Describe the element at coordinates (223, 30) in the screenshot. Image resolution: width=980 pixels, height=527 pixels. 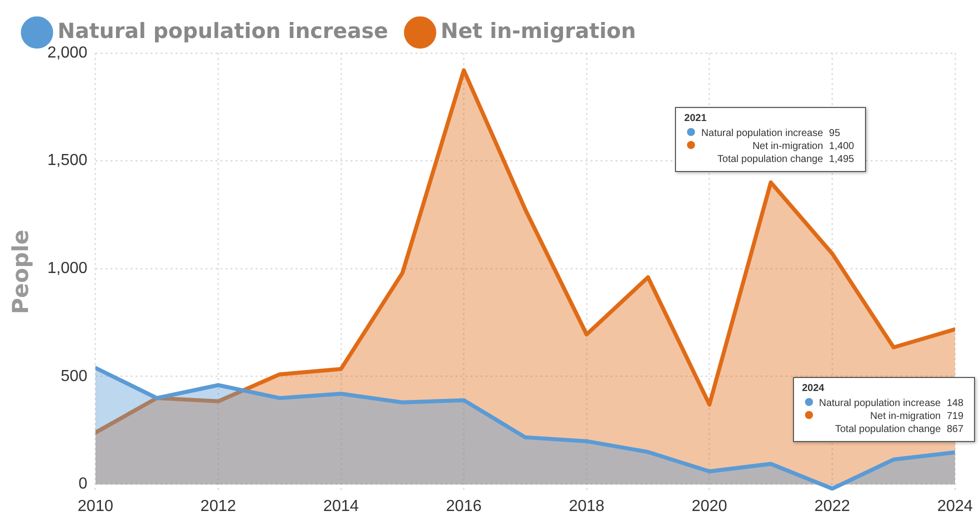
I see `legend-label: Natural population increase` at that location.